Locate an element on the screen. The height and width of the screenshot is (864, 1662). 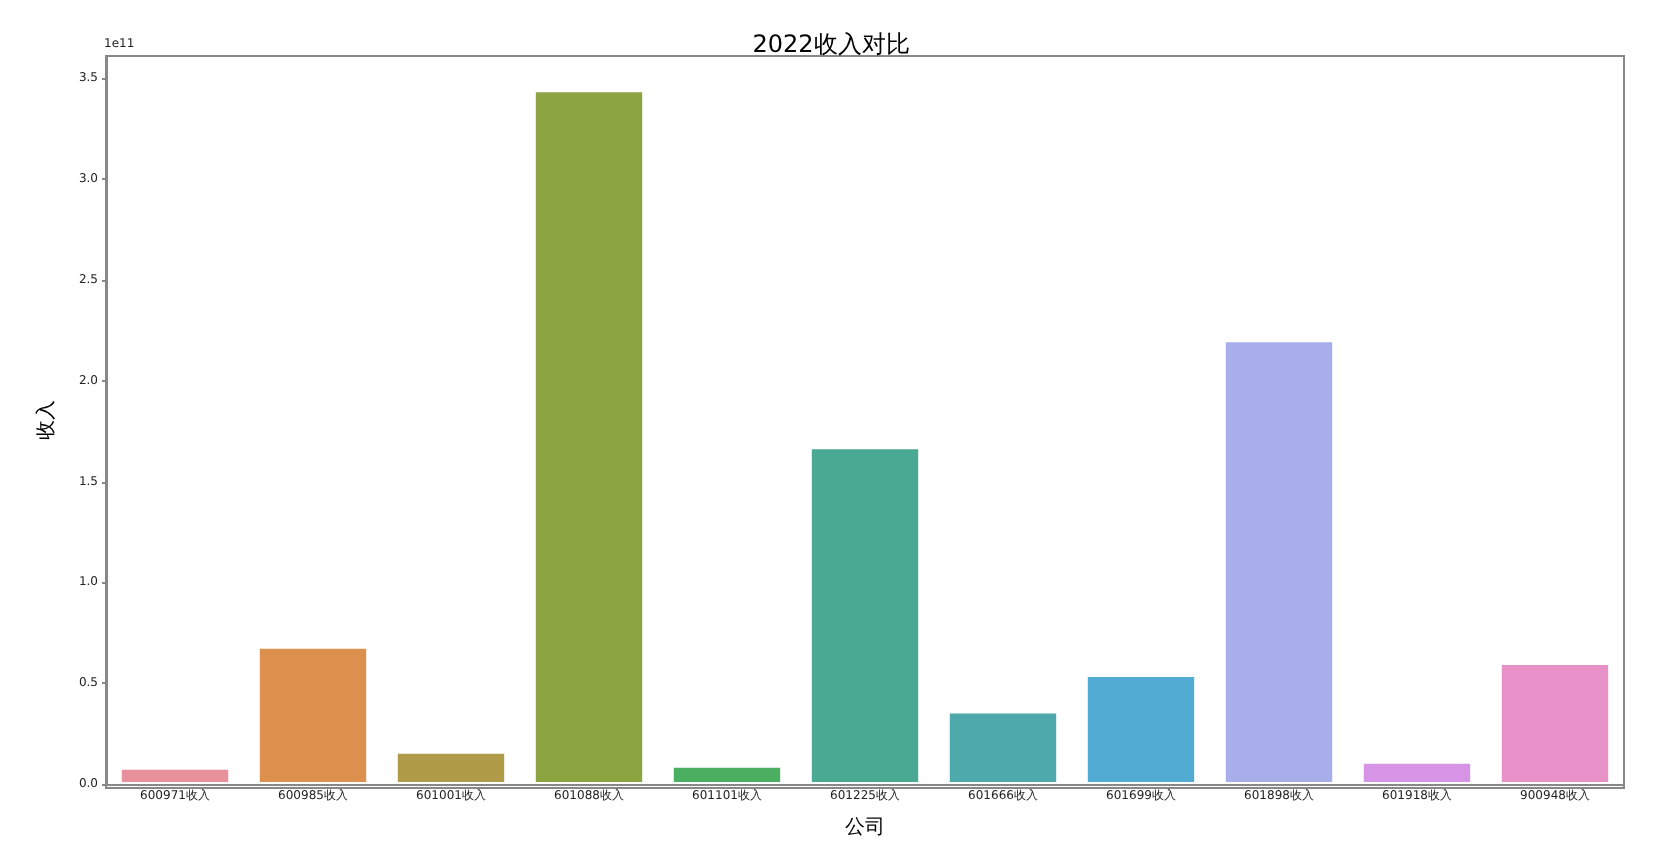
chart-title: 2022收入对比 is located at coordinates (831, 44).